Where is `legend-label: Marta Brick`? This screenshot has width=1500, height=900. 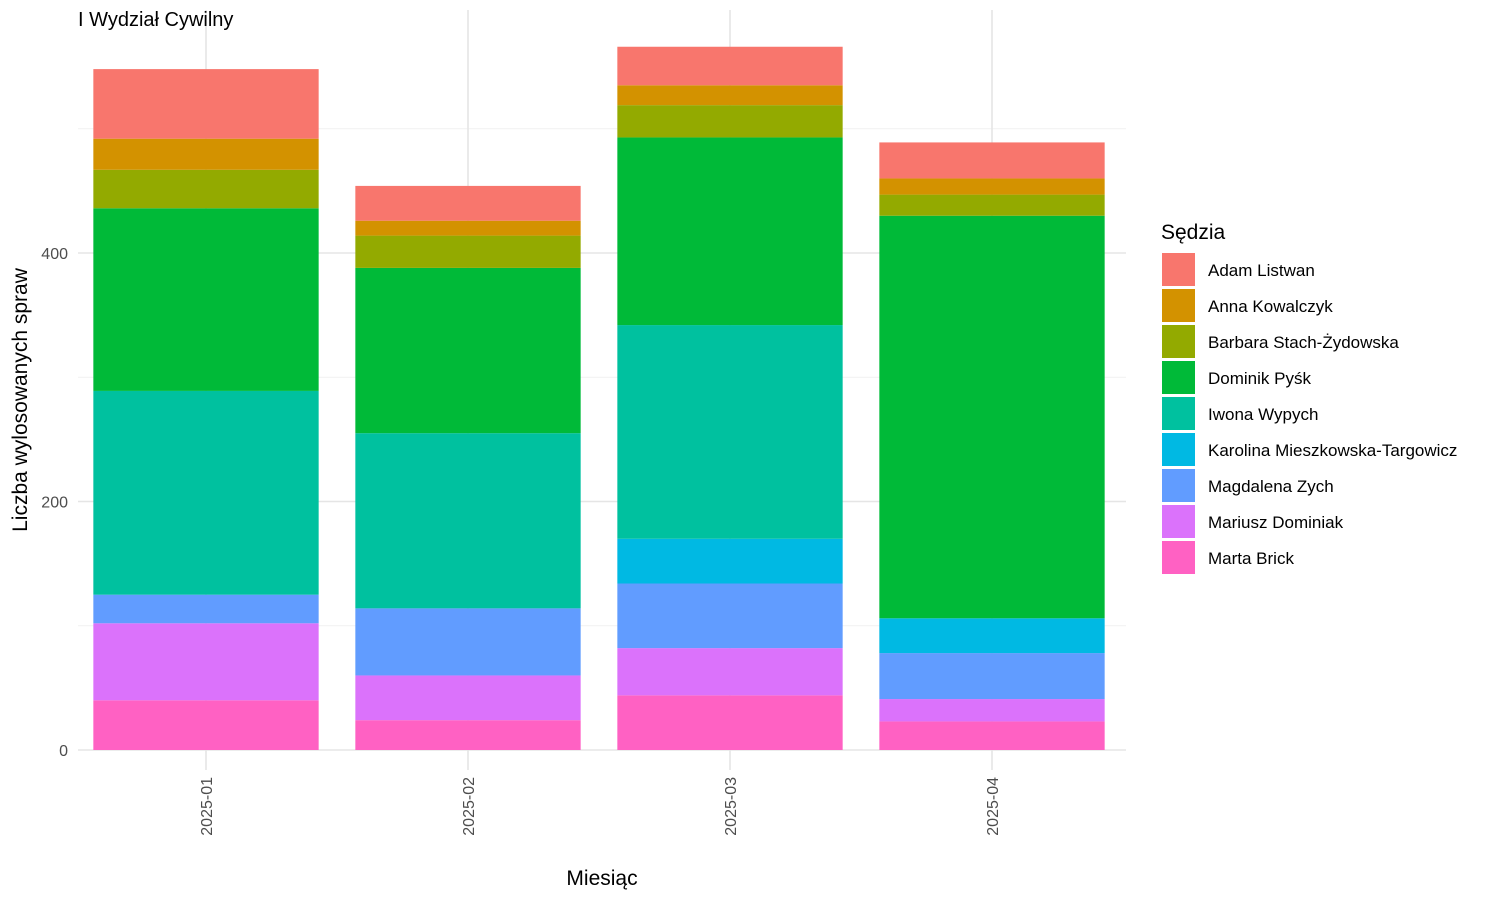
legend-label: Marta Brick is located at coordinates (1251, 558).